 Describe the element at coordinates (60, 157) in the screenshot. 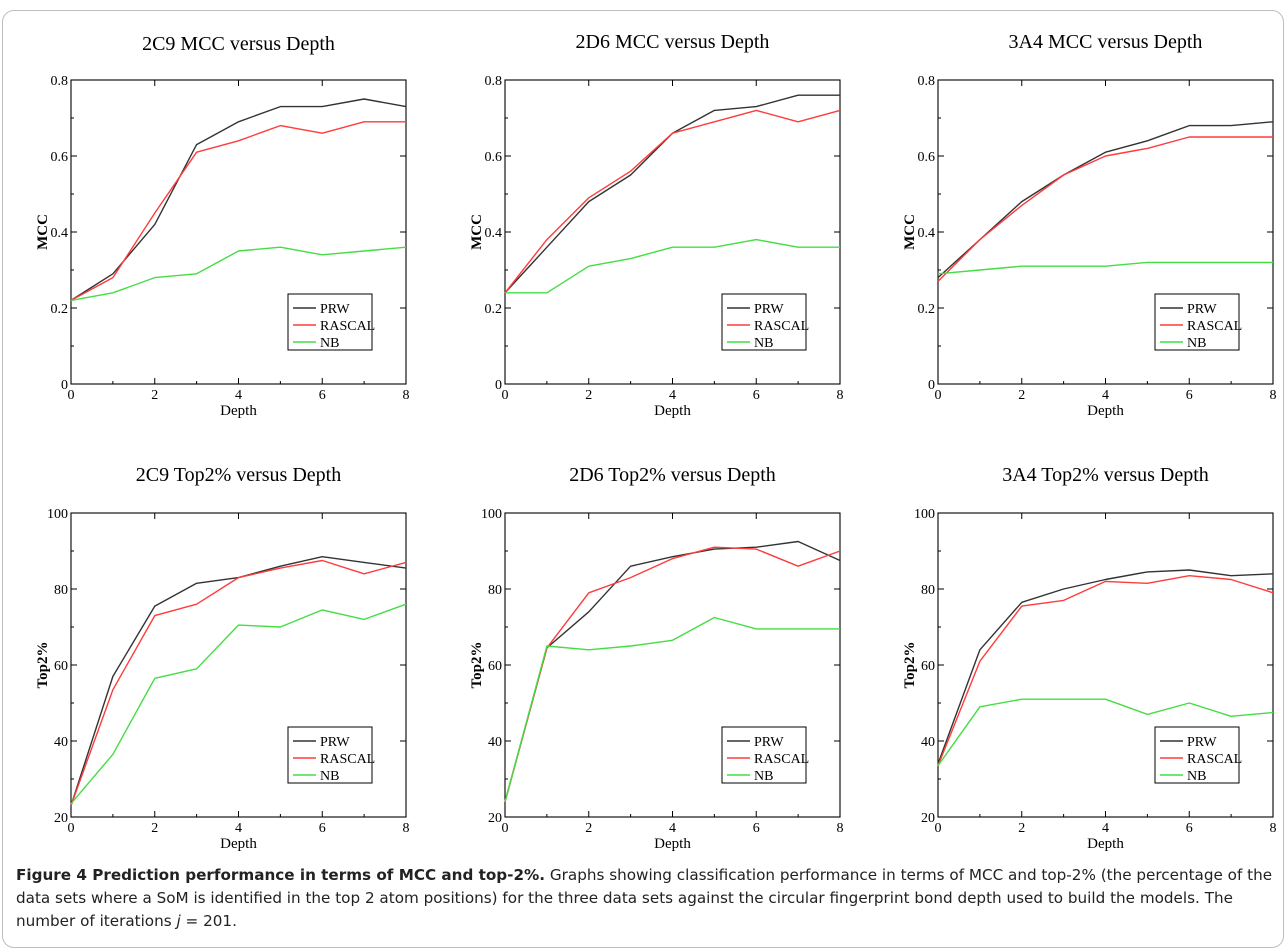

I see `y-tick-label: 0.6` at that location.